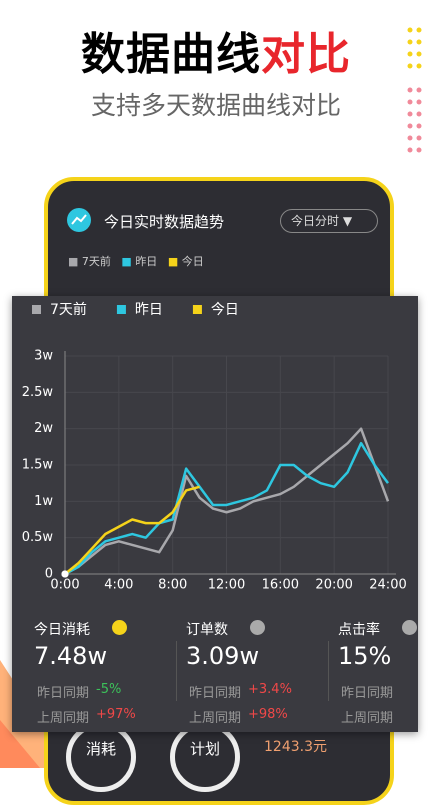 The width and height of the screenshot is (432, 805). Describe the element at coordinates (280, 585) in the screenshot. I see `x-tick-label: 16:00` at that location.